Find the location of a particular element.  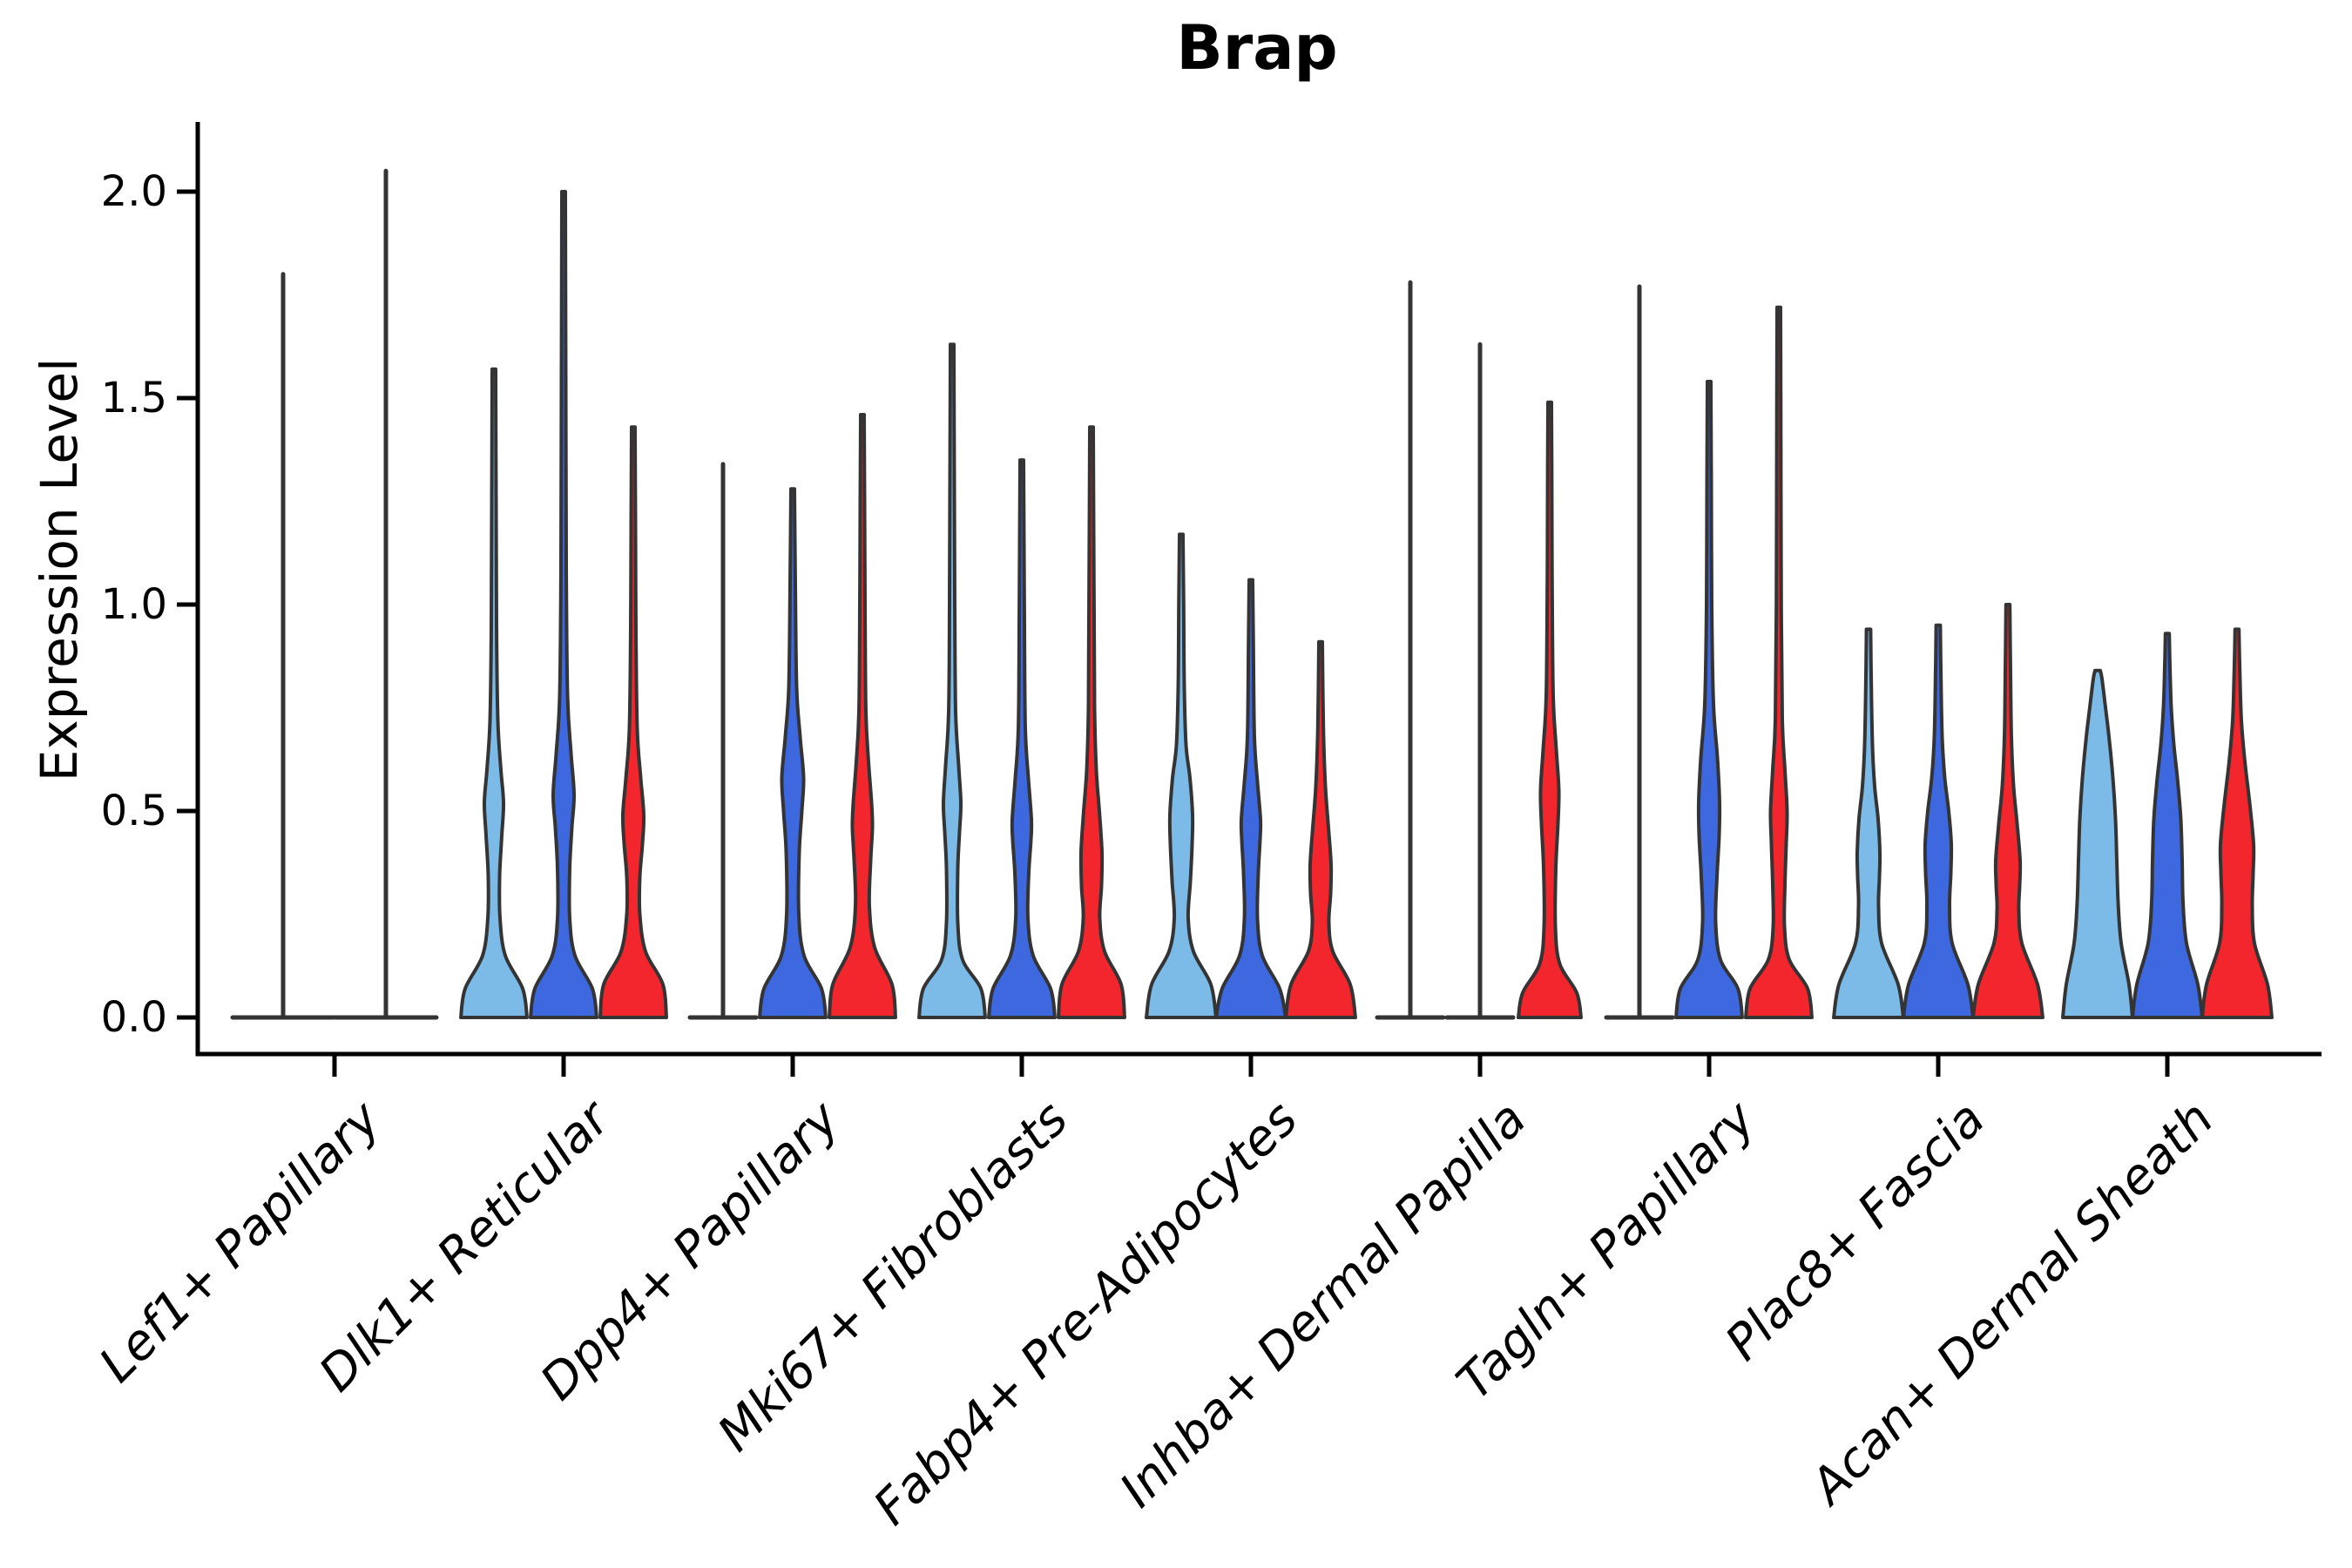

y-tick-label: 1.0 is located at coordinates (134, 604).